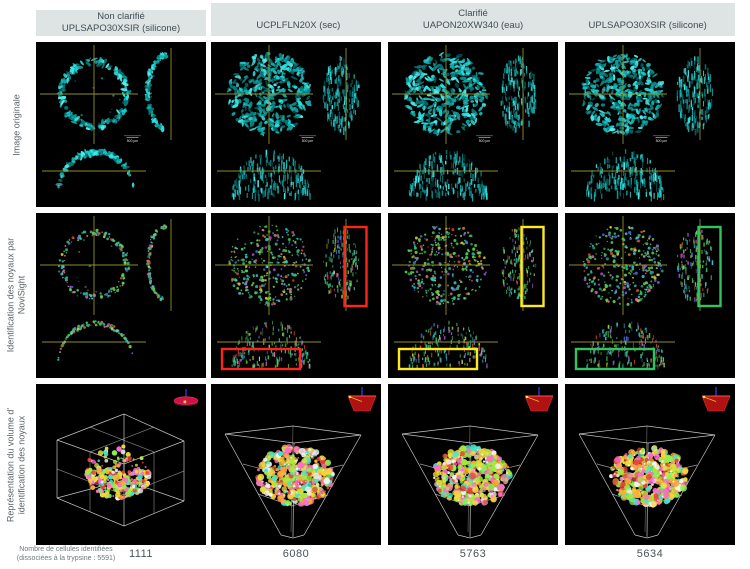  Describe the element at coordinates (647, 25) in the screenshot. I see `header-objective-silicone: UPLSAPO30XSIR (silicone)` at that location.